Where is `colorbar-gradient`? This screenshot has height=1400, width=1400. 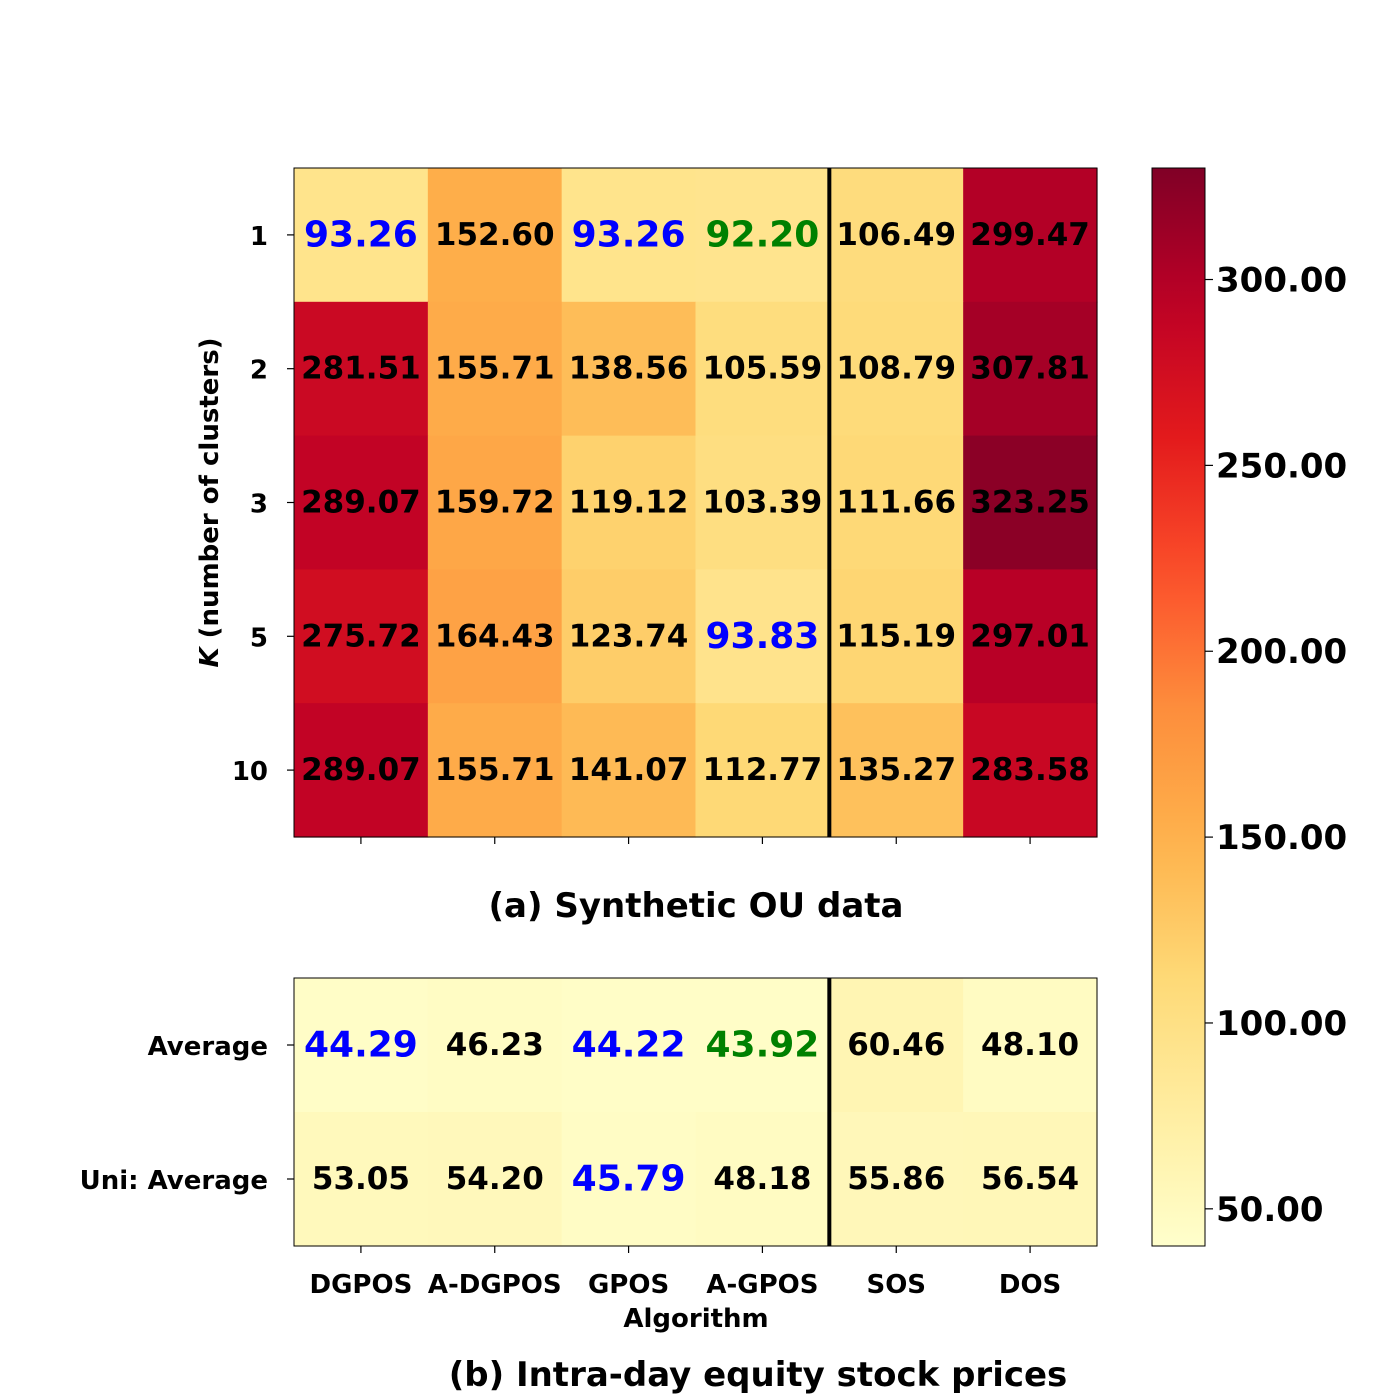
colorbar-gradient is located at coordinates (1178, 707).